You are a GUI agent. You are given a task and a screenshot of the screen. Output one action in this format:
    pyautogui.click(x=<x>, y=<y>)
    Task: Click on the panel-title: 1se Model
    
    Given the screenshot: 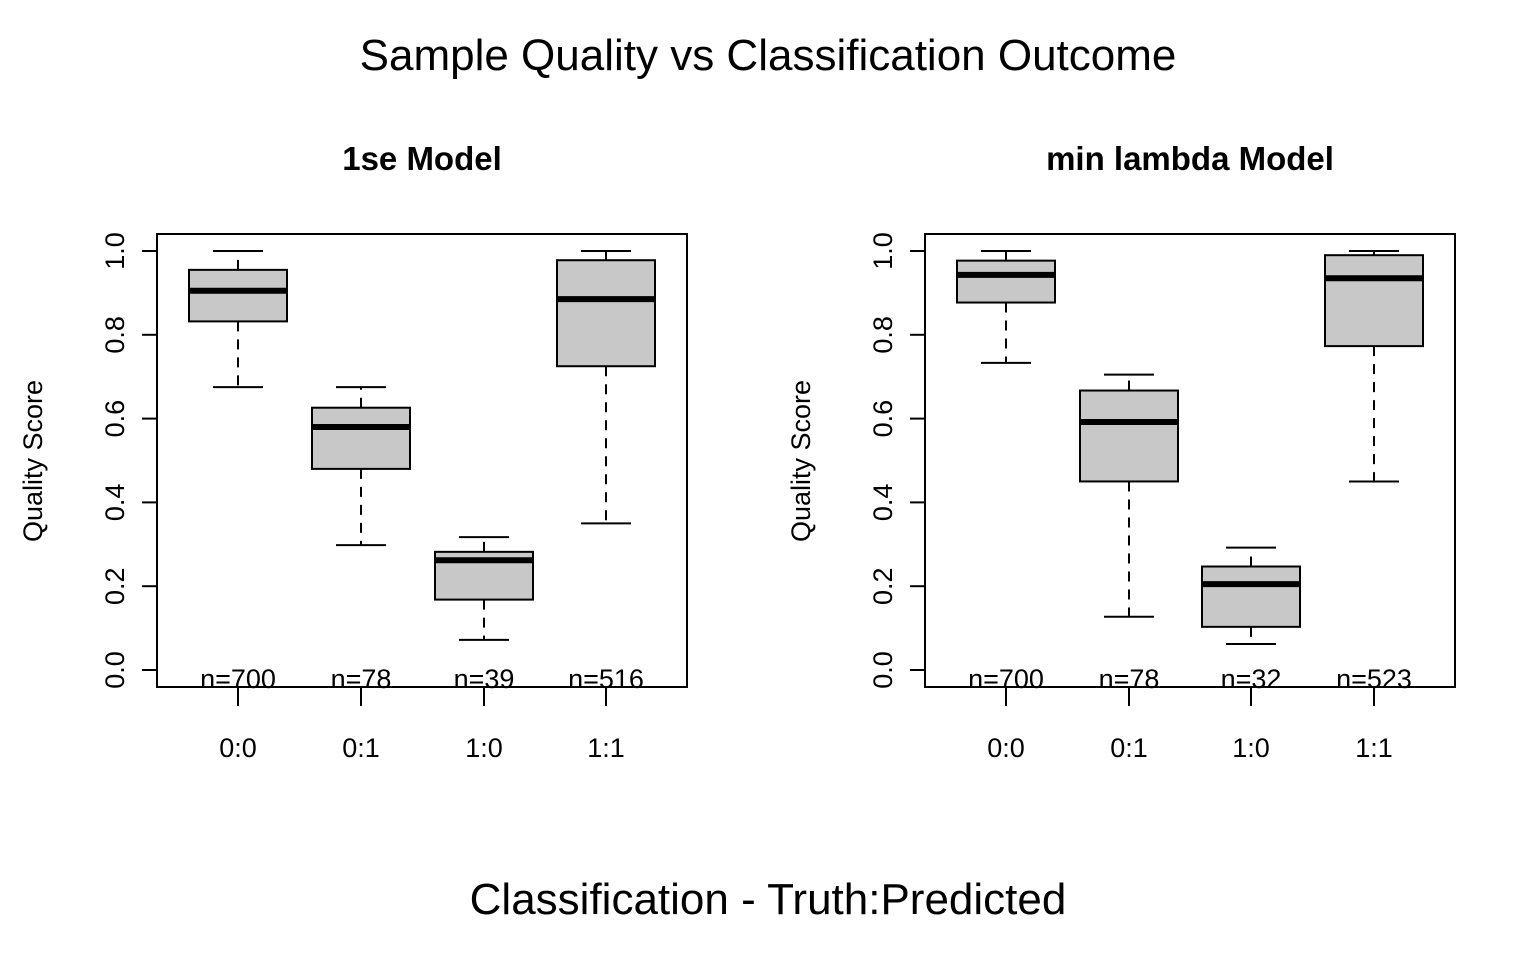 What is the action you would take?
    pyautogui.click(x=422, y=158)
    